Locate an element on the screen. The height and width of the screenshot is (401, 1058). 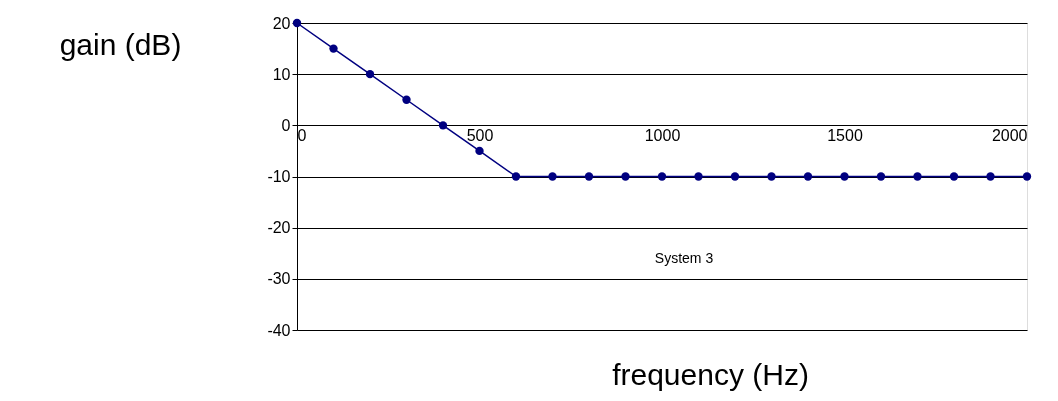
y-tick-label: 20 is located at coordinates (281, 23).